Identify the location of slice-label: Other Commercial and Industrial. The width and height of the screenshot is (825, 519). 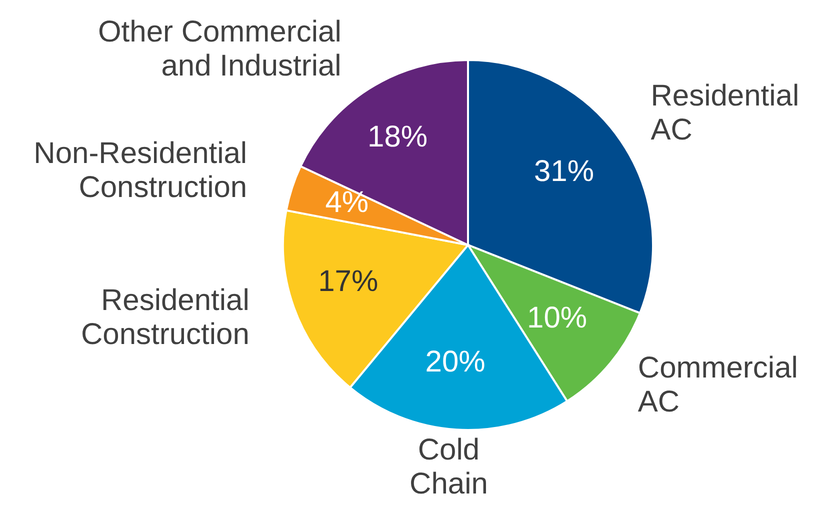
(220, 48).